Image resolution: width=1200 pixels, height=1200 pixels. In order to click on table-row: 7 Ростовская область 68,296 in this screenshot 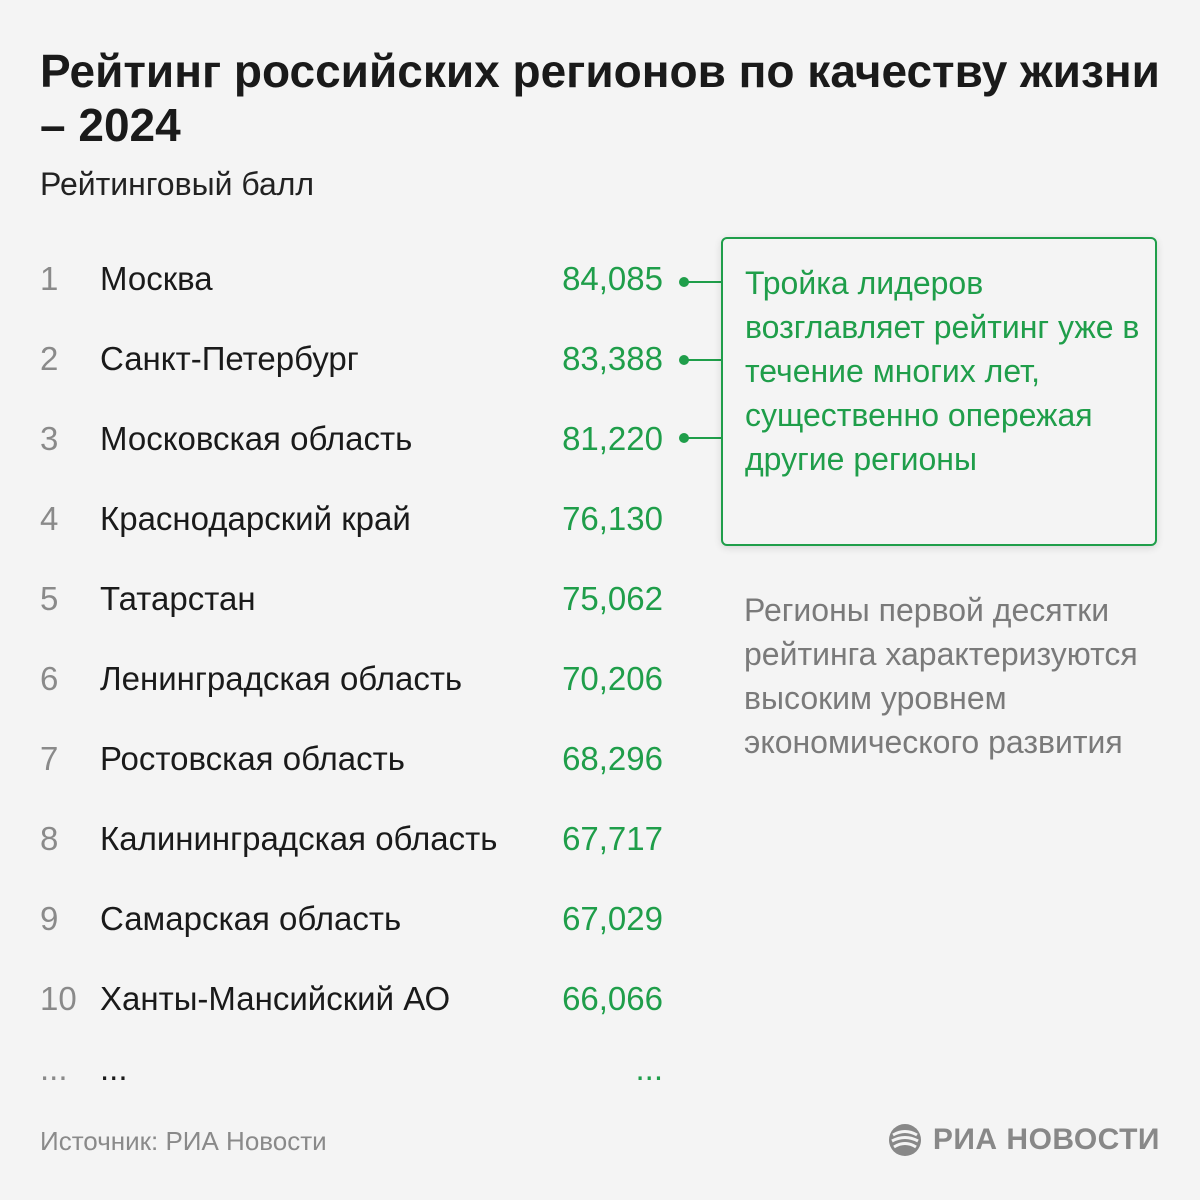, I will do `click(350, 762)`.